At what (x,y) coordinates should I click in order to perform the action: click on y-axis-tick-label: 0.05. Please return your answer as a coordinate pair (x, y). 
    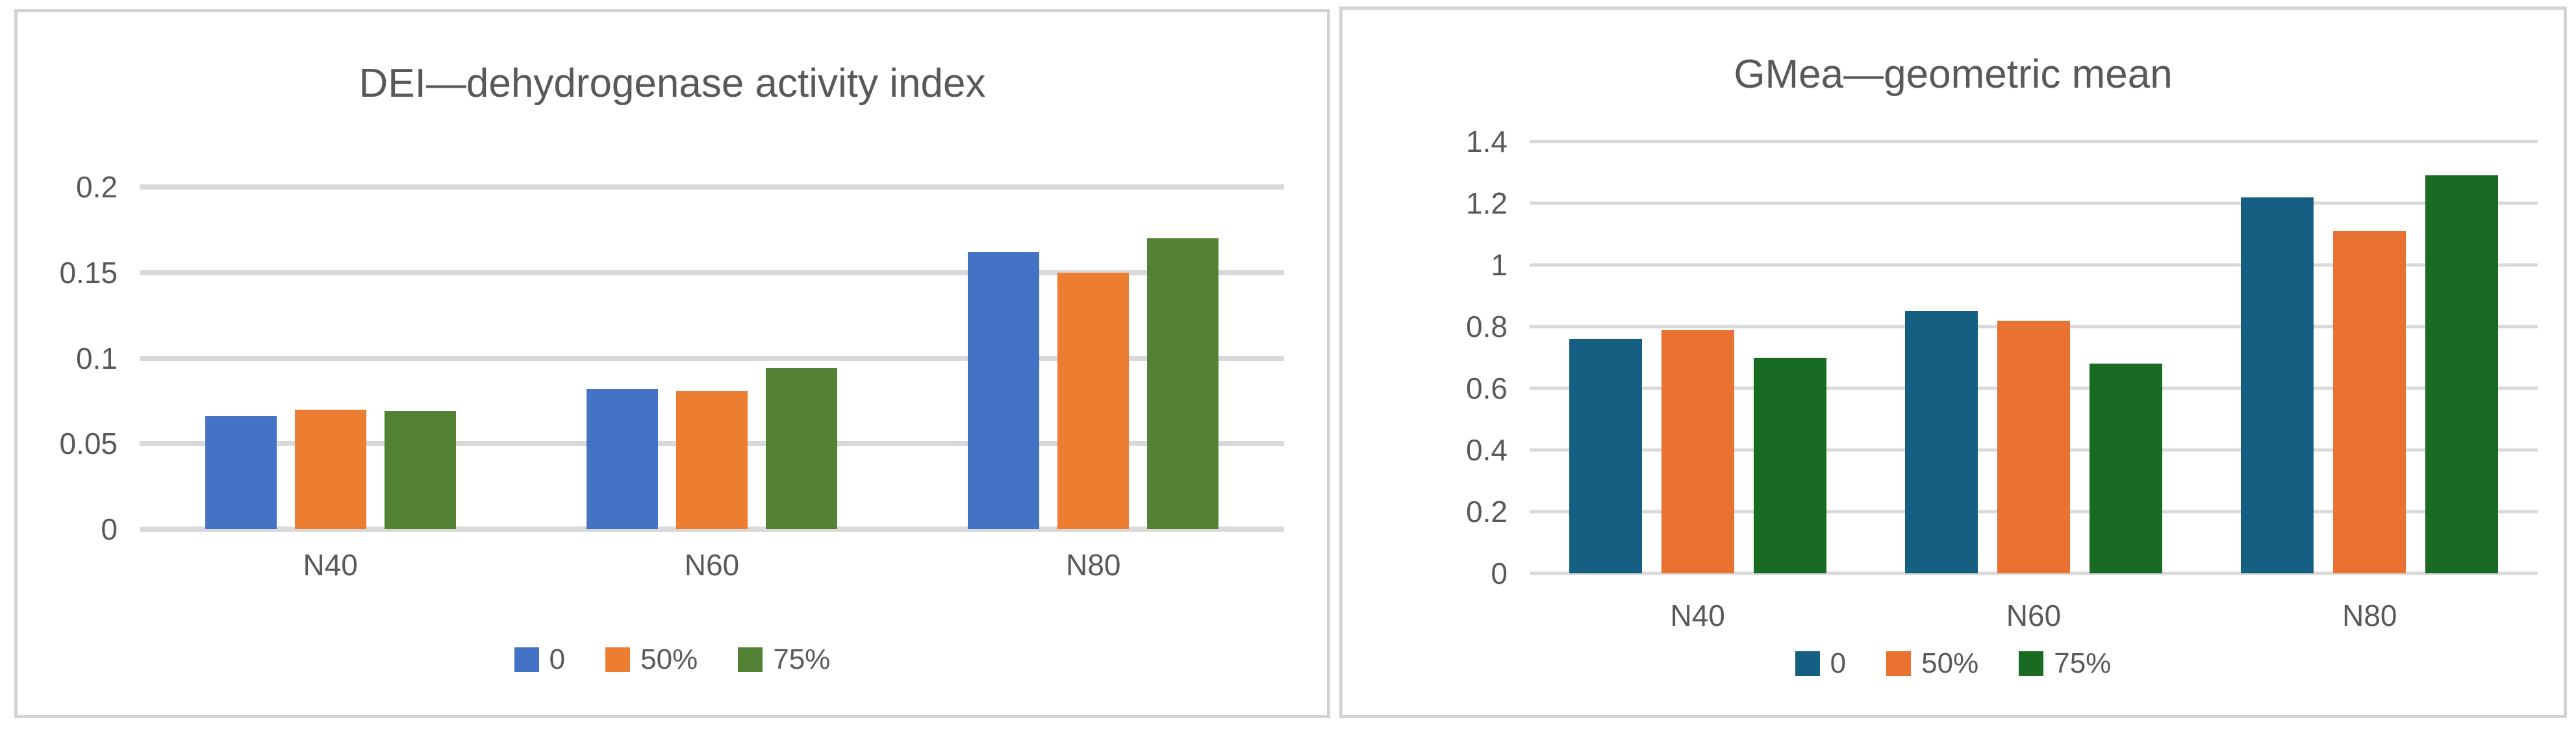
    Looking at the image, I should click on (89, 444).